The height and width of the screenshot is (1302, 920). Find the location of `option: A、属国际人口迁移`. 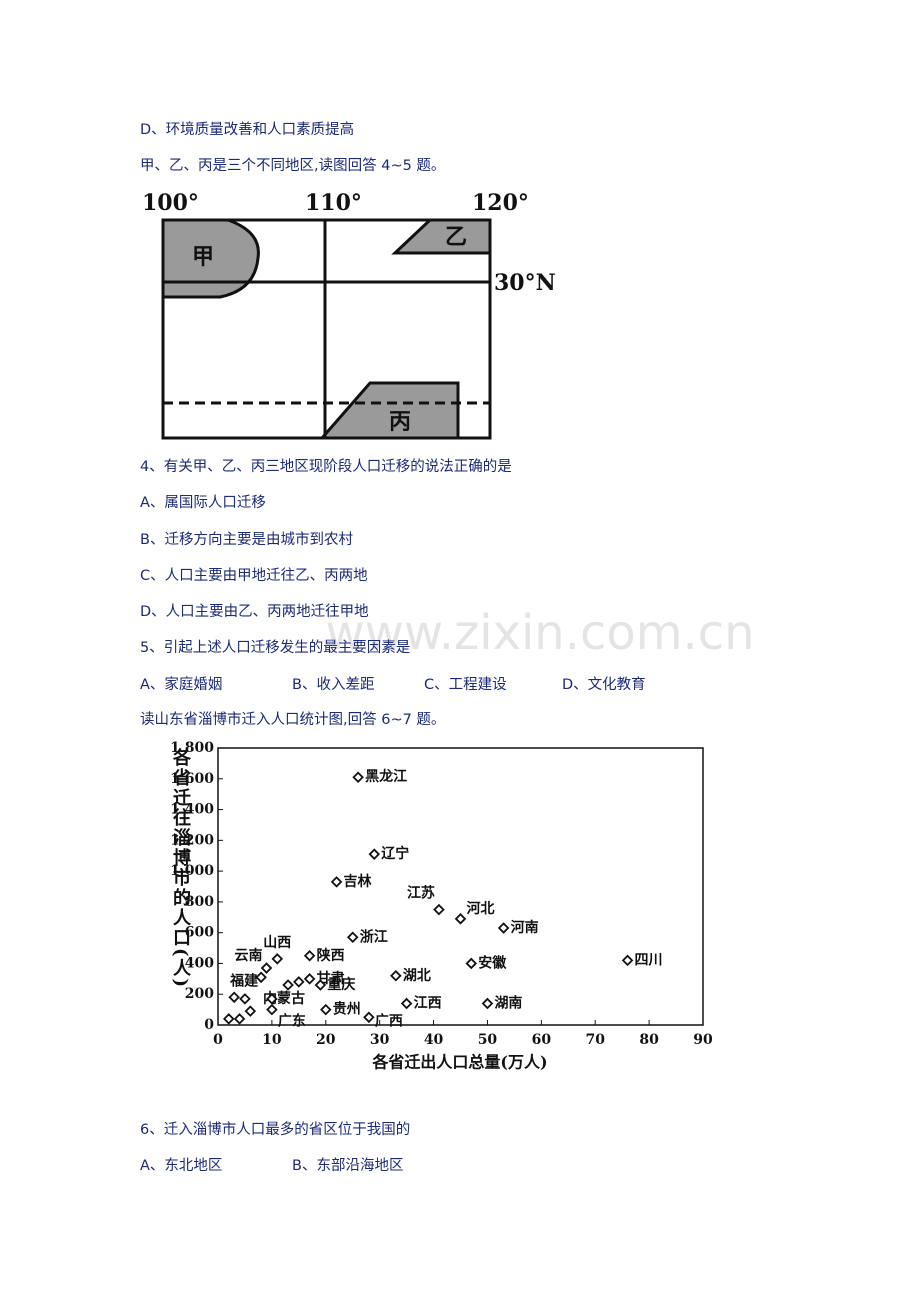

option: A、属国际人口迁移 is located at coordinates (203, 502).